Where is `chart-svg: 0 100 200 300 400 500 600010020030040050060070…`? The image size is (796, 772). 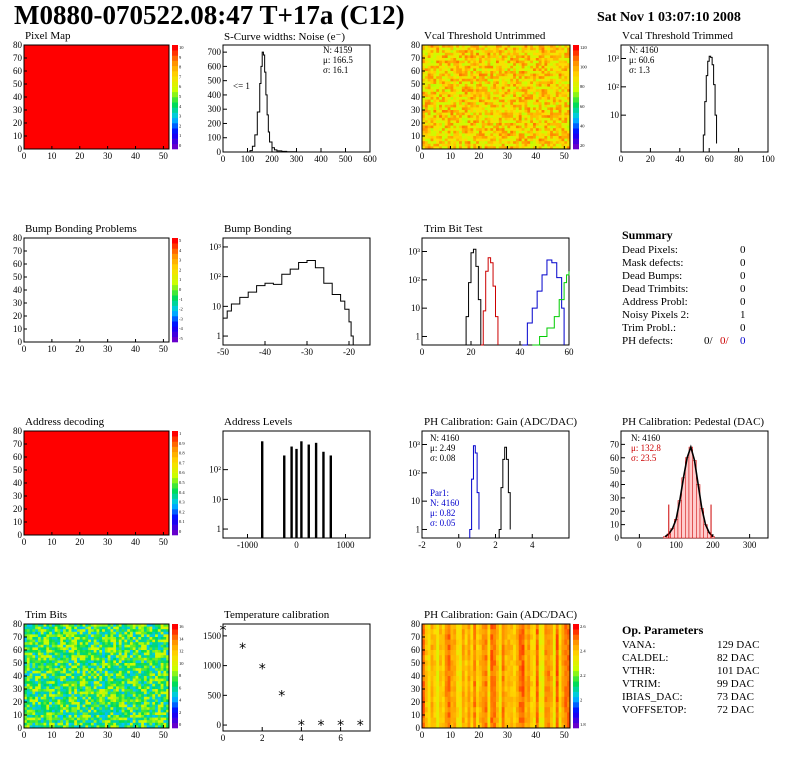 chart-svg: 0 100 200 300 400 500 600010020030040050060070… is located at coordinates (292, 104).